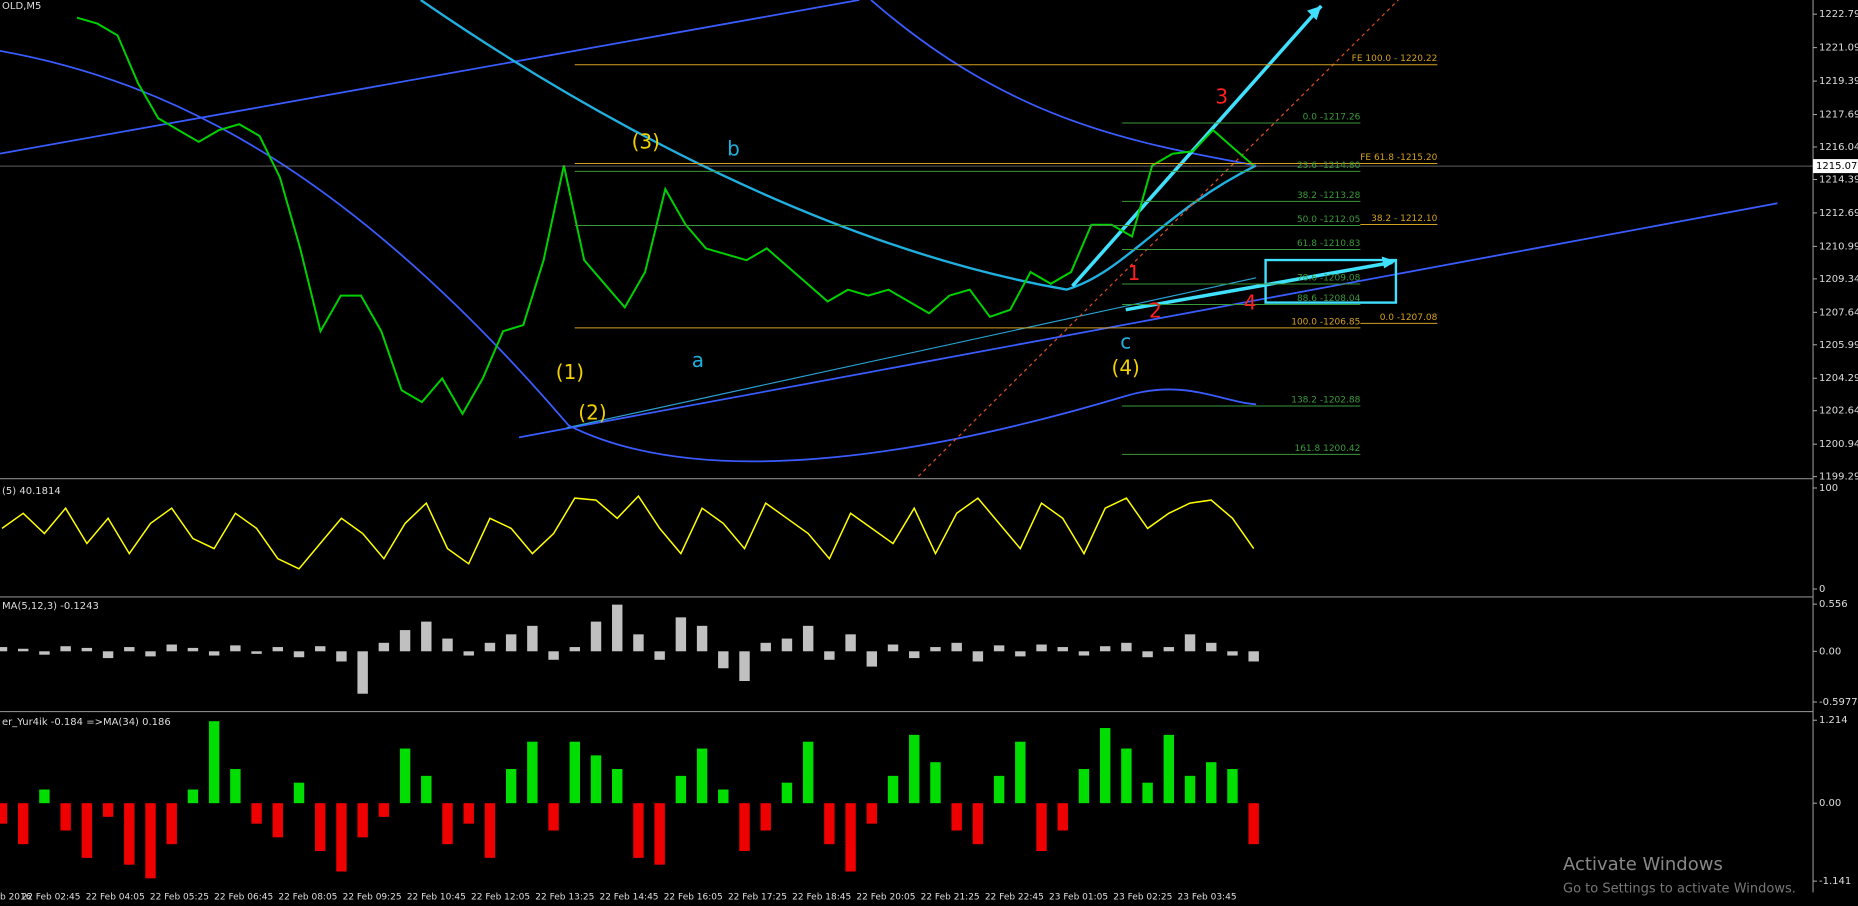 This screenshot has height=906, width=1858. I want to click on watermark-title: Activate Windows, so click(1643, 864).